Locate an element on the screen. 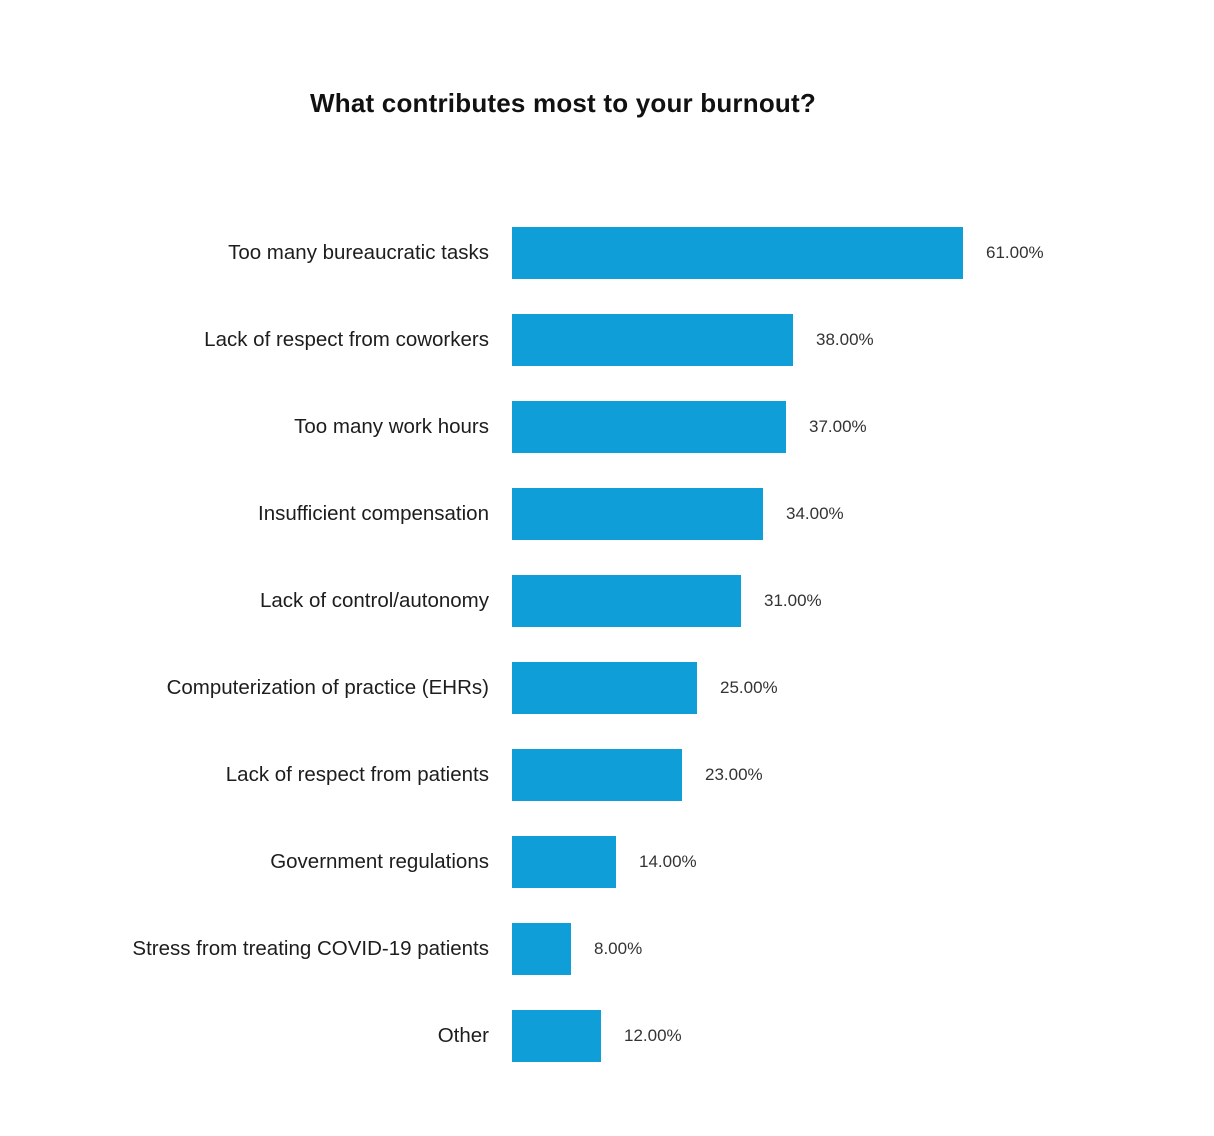 This screenshot has width=1214, height=1136. category-label: Other is located at coordinates (463, 1035).